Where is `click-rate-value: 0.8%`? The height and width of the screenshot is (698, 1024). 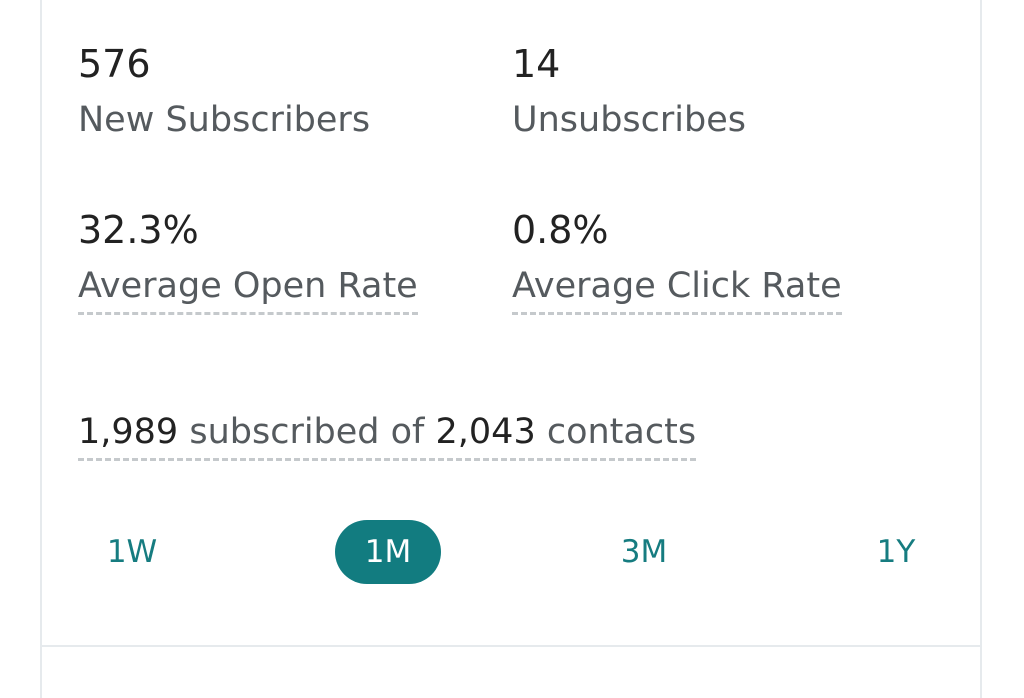
click-rate-value: 0.8% is located at coordinates (560, 230).